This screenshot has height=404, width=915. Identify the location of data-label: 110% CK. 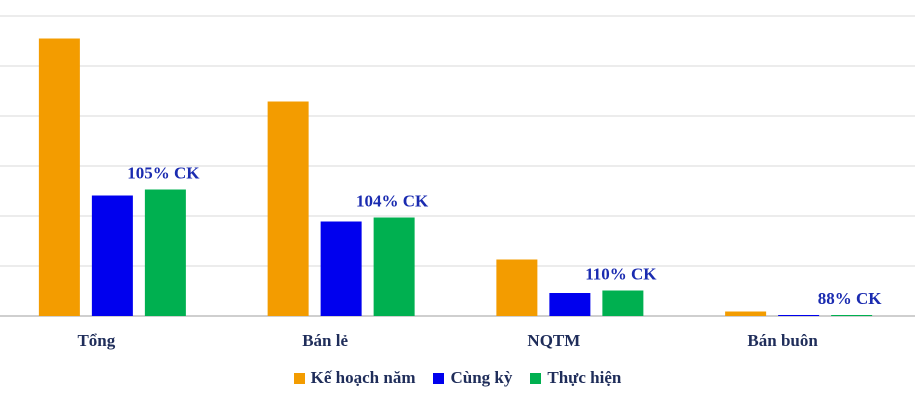
(621, 274).